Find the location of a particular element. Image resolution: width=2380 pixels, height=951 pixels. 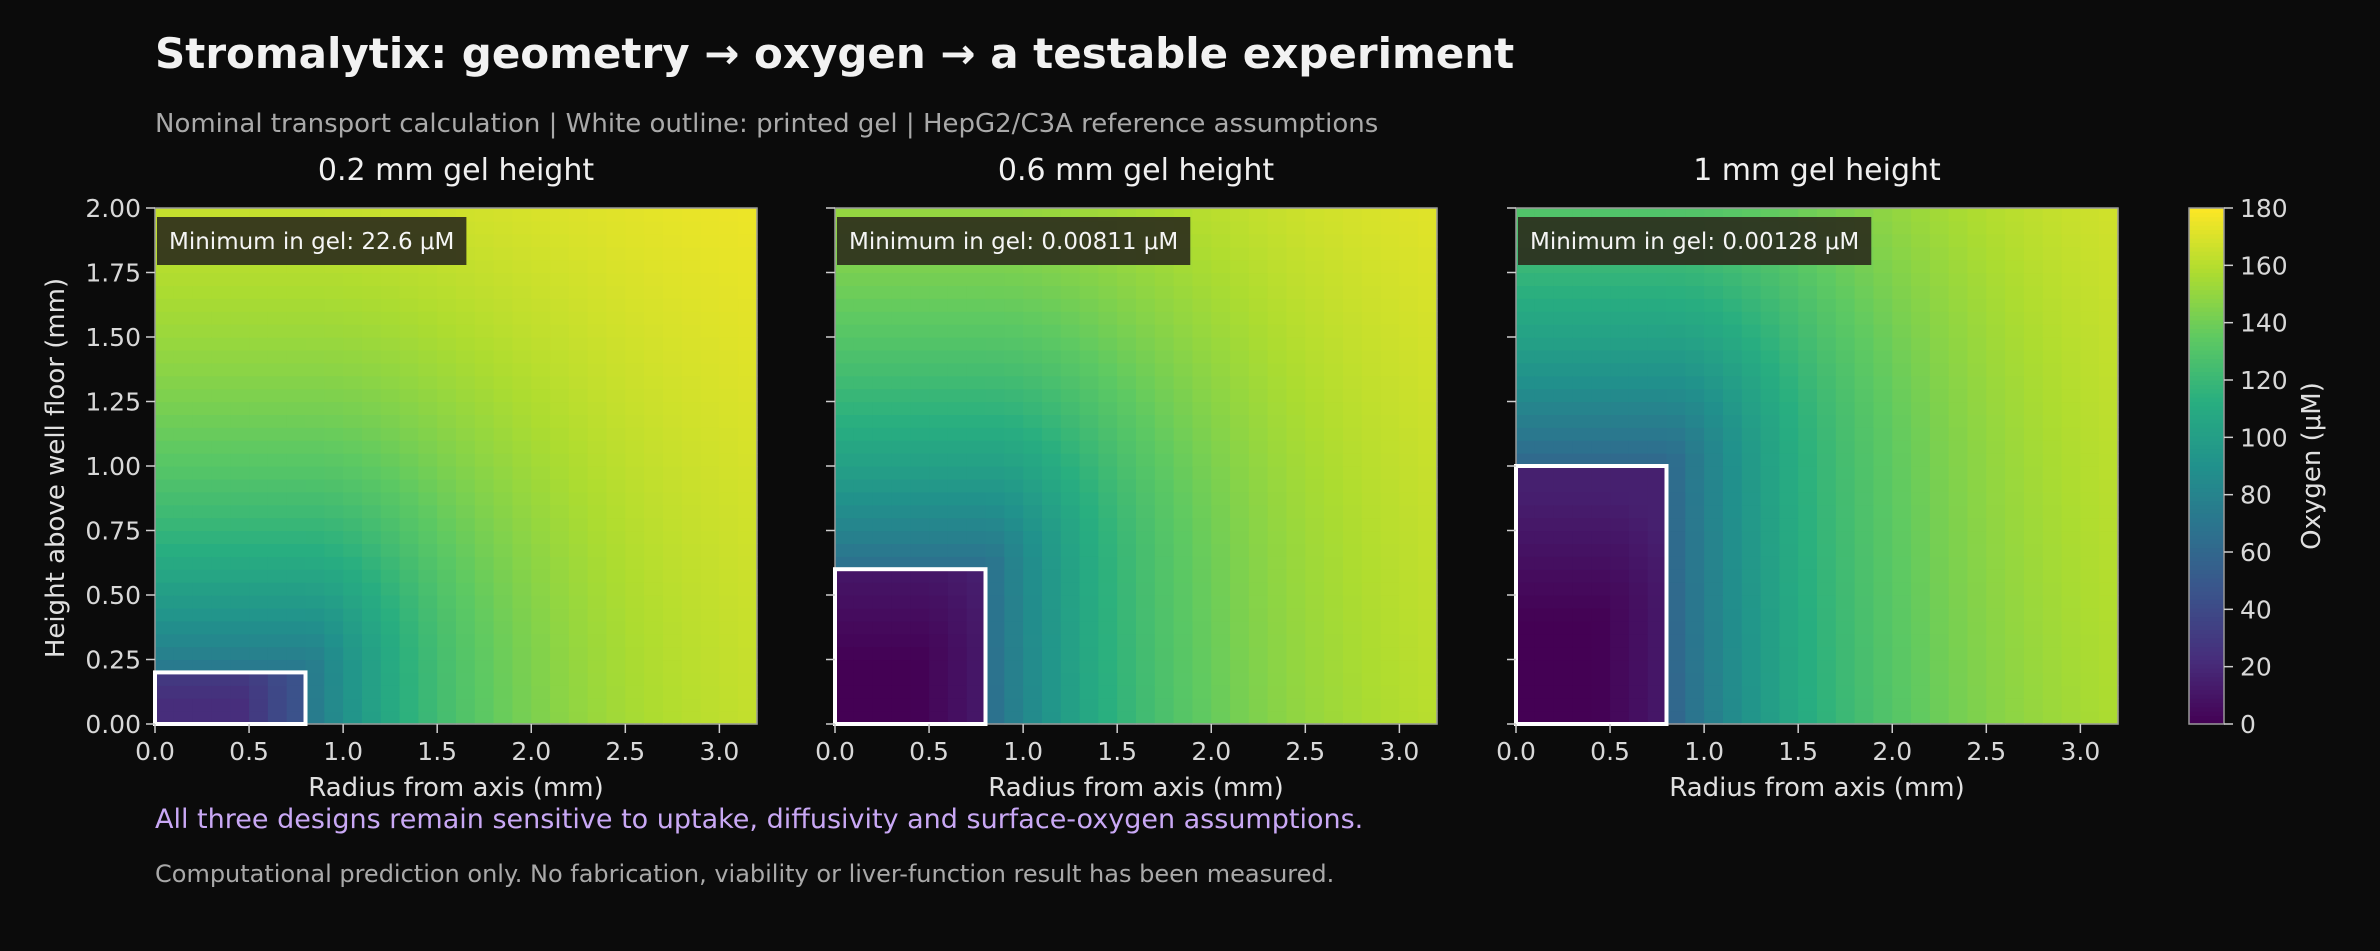

annotation-text: Minimum in gel: 0.00128 μM is located at coordinates (1694, 242).